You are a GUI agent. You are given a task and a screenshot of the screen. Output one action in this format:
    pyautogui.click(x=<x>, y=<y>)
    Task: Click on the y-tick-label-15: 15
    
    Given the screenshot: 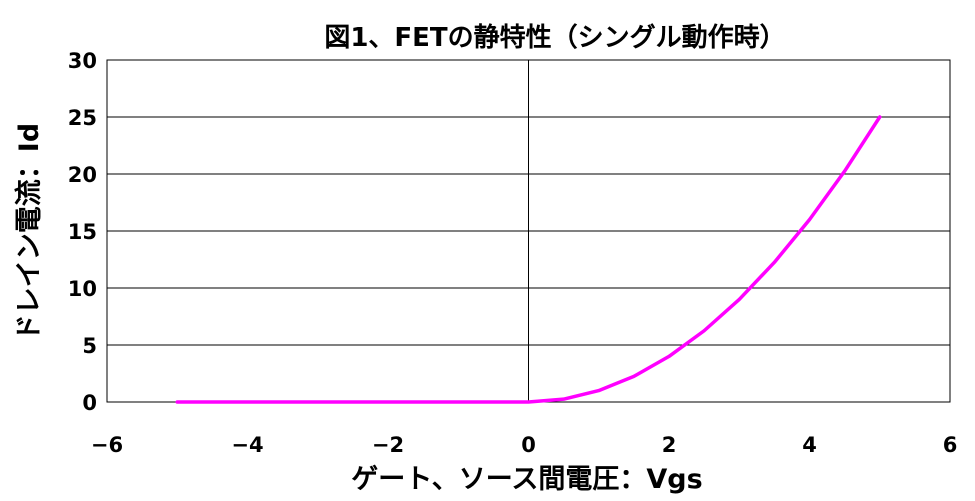 What is the action you would take?
    pyautogui.click(x=82, y=232)
    